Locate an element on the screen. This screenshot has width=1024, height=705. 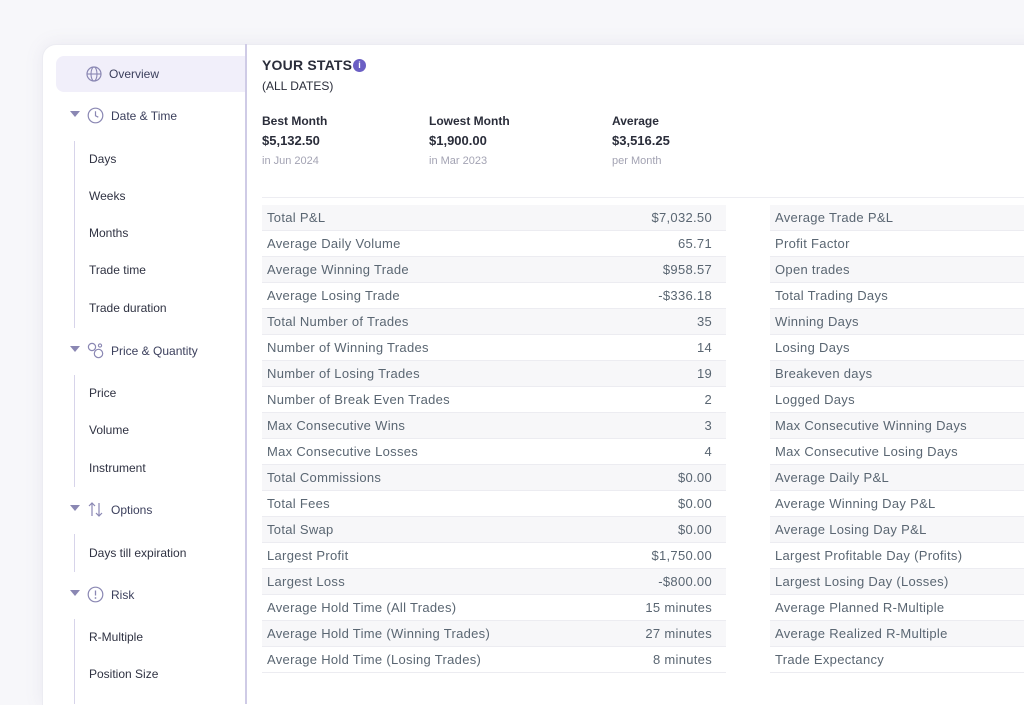
stat-name: Average Winning Trade is located at coordinates (338, 269).